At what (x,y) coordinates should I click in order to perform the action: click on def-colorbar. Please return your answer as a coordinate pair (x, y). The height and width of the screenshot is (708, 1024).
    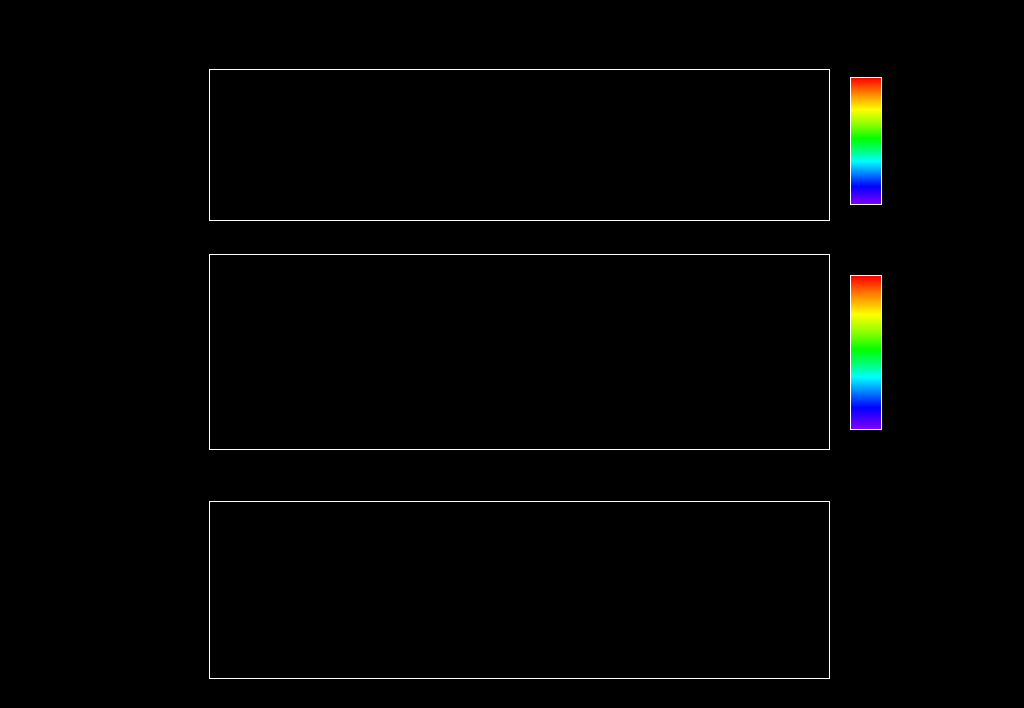
    Looking at the image, I should click on (866, 141).